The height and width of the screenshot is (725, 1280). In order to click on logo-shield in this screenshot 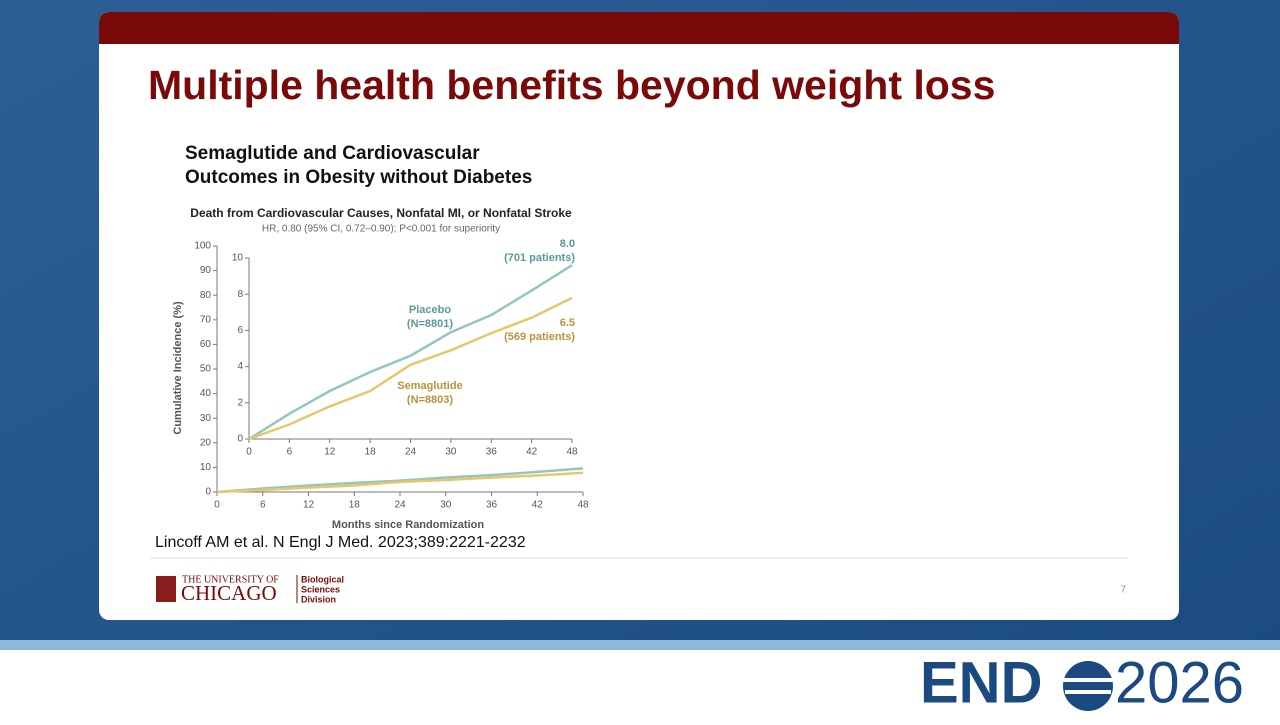, I will do `click(166, 589)`.